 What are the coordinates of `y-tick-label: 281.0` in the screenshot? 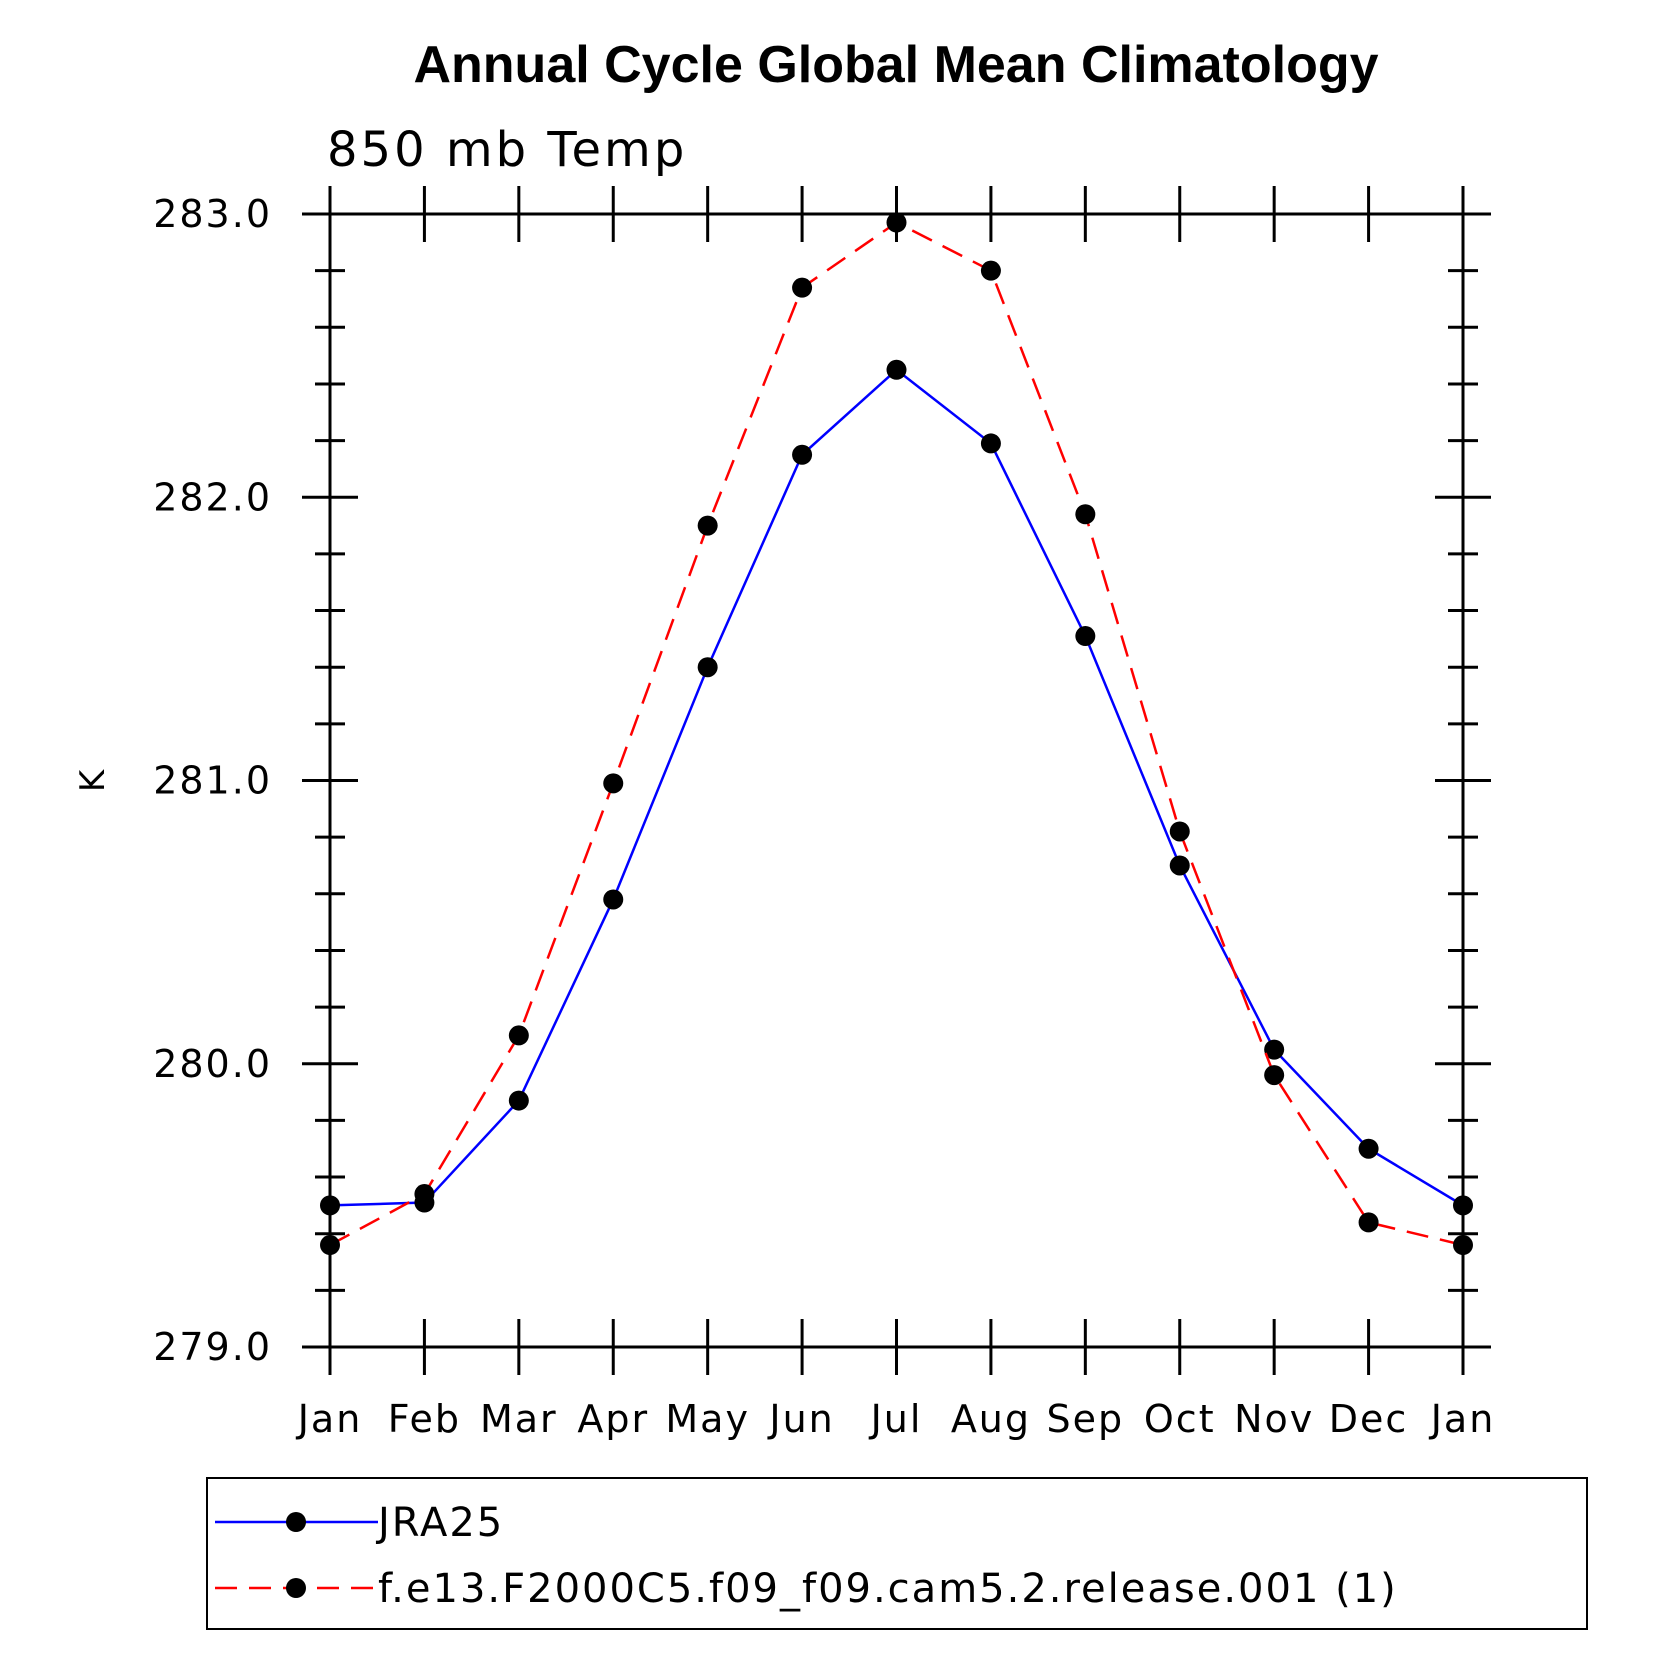 It's located at (212, 781).